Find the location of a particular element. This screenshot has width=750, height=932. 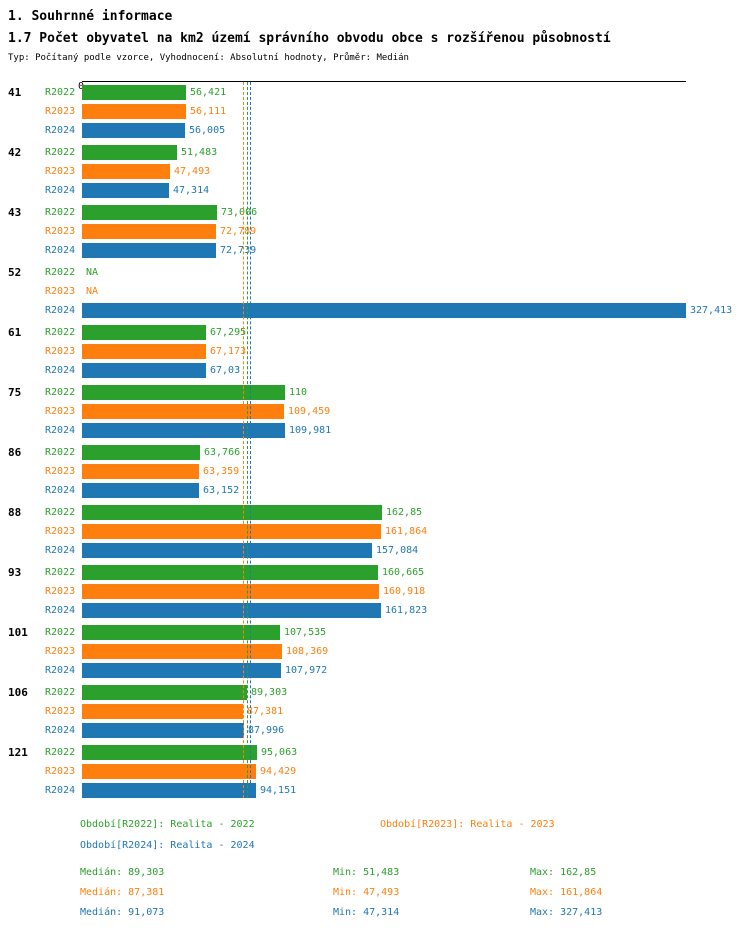

bar-row: 106 R2022 89,303 is located at coordinates (375, 692).